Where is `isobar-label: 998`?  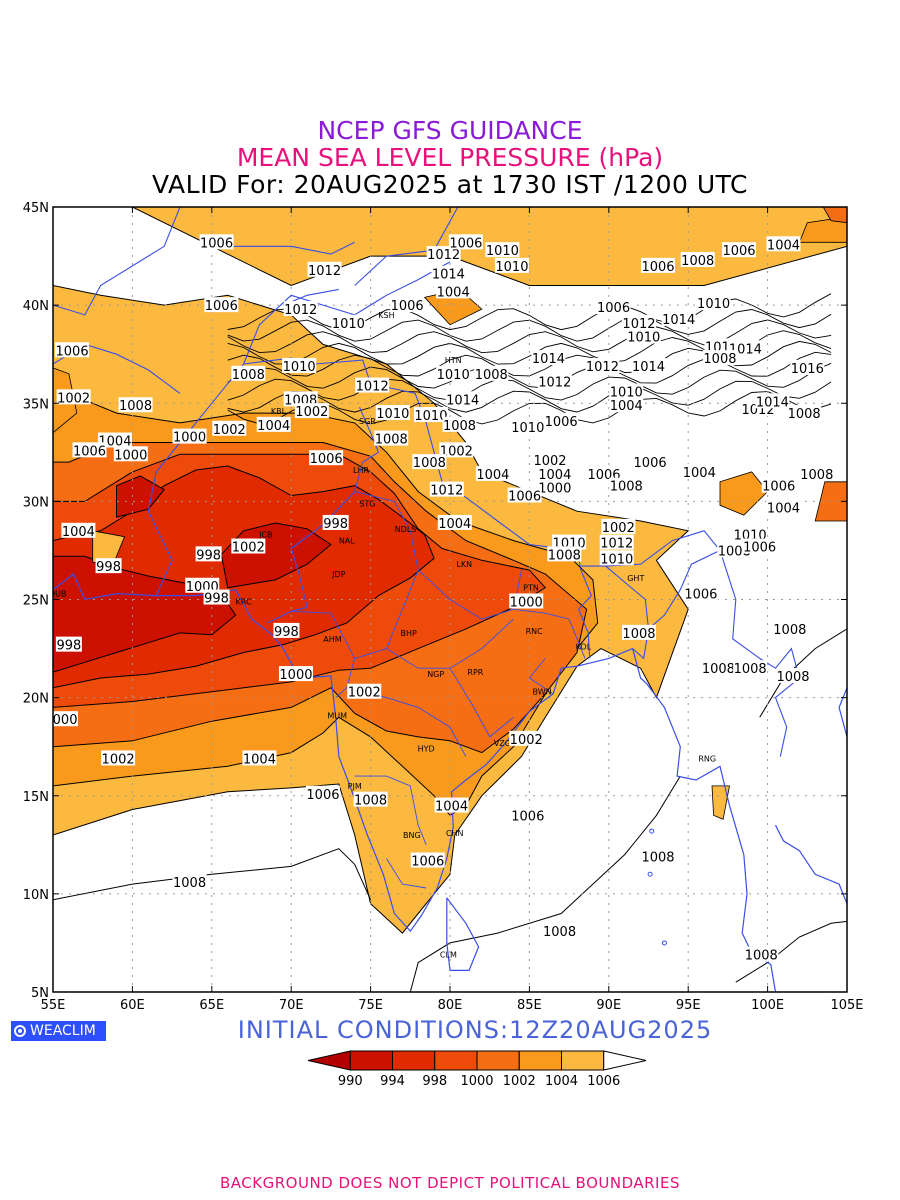 isobar-label: 998 is located at coordinates (335, 523).